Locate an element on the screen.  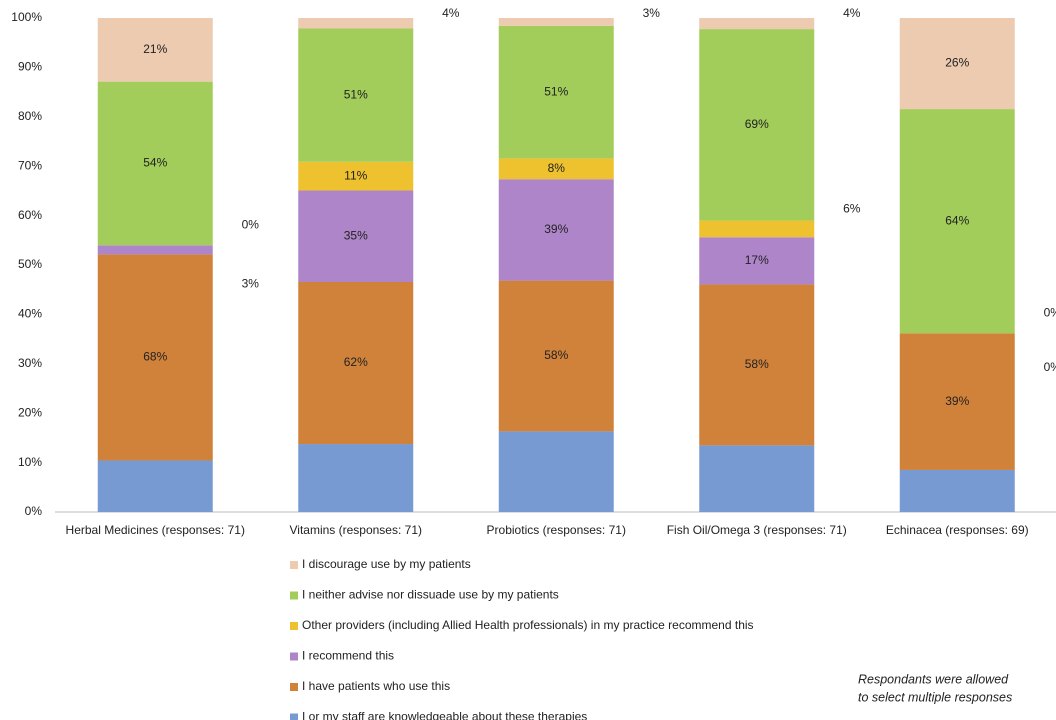
y-tick-label: 40% is located at coordinates (30, 314).